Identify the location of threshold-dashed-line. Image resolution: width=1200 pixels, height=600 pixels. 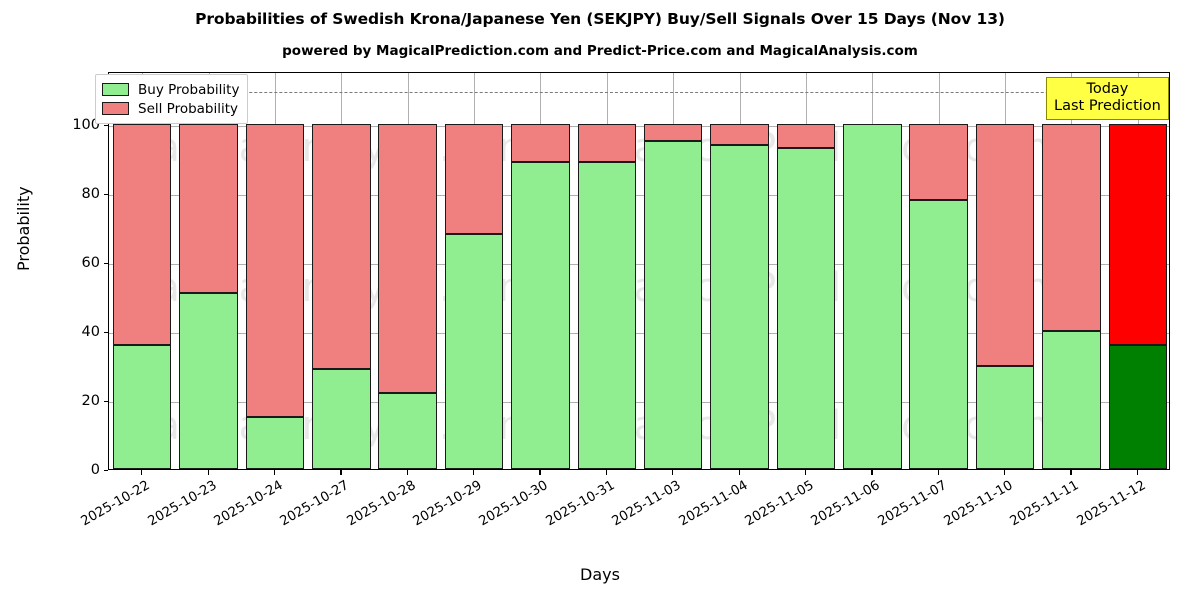
(639, 92).